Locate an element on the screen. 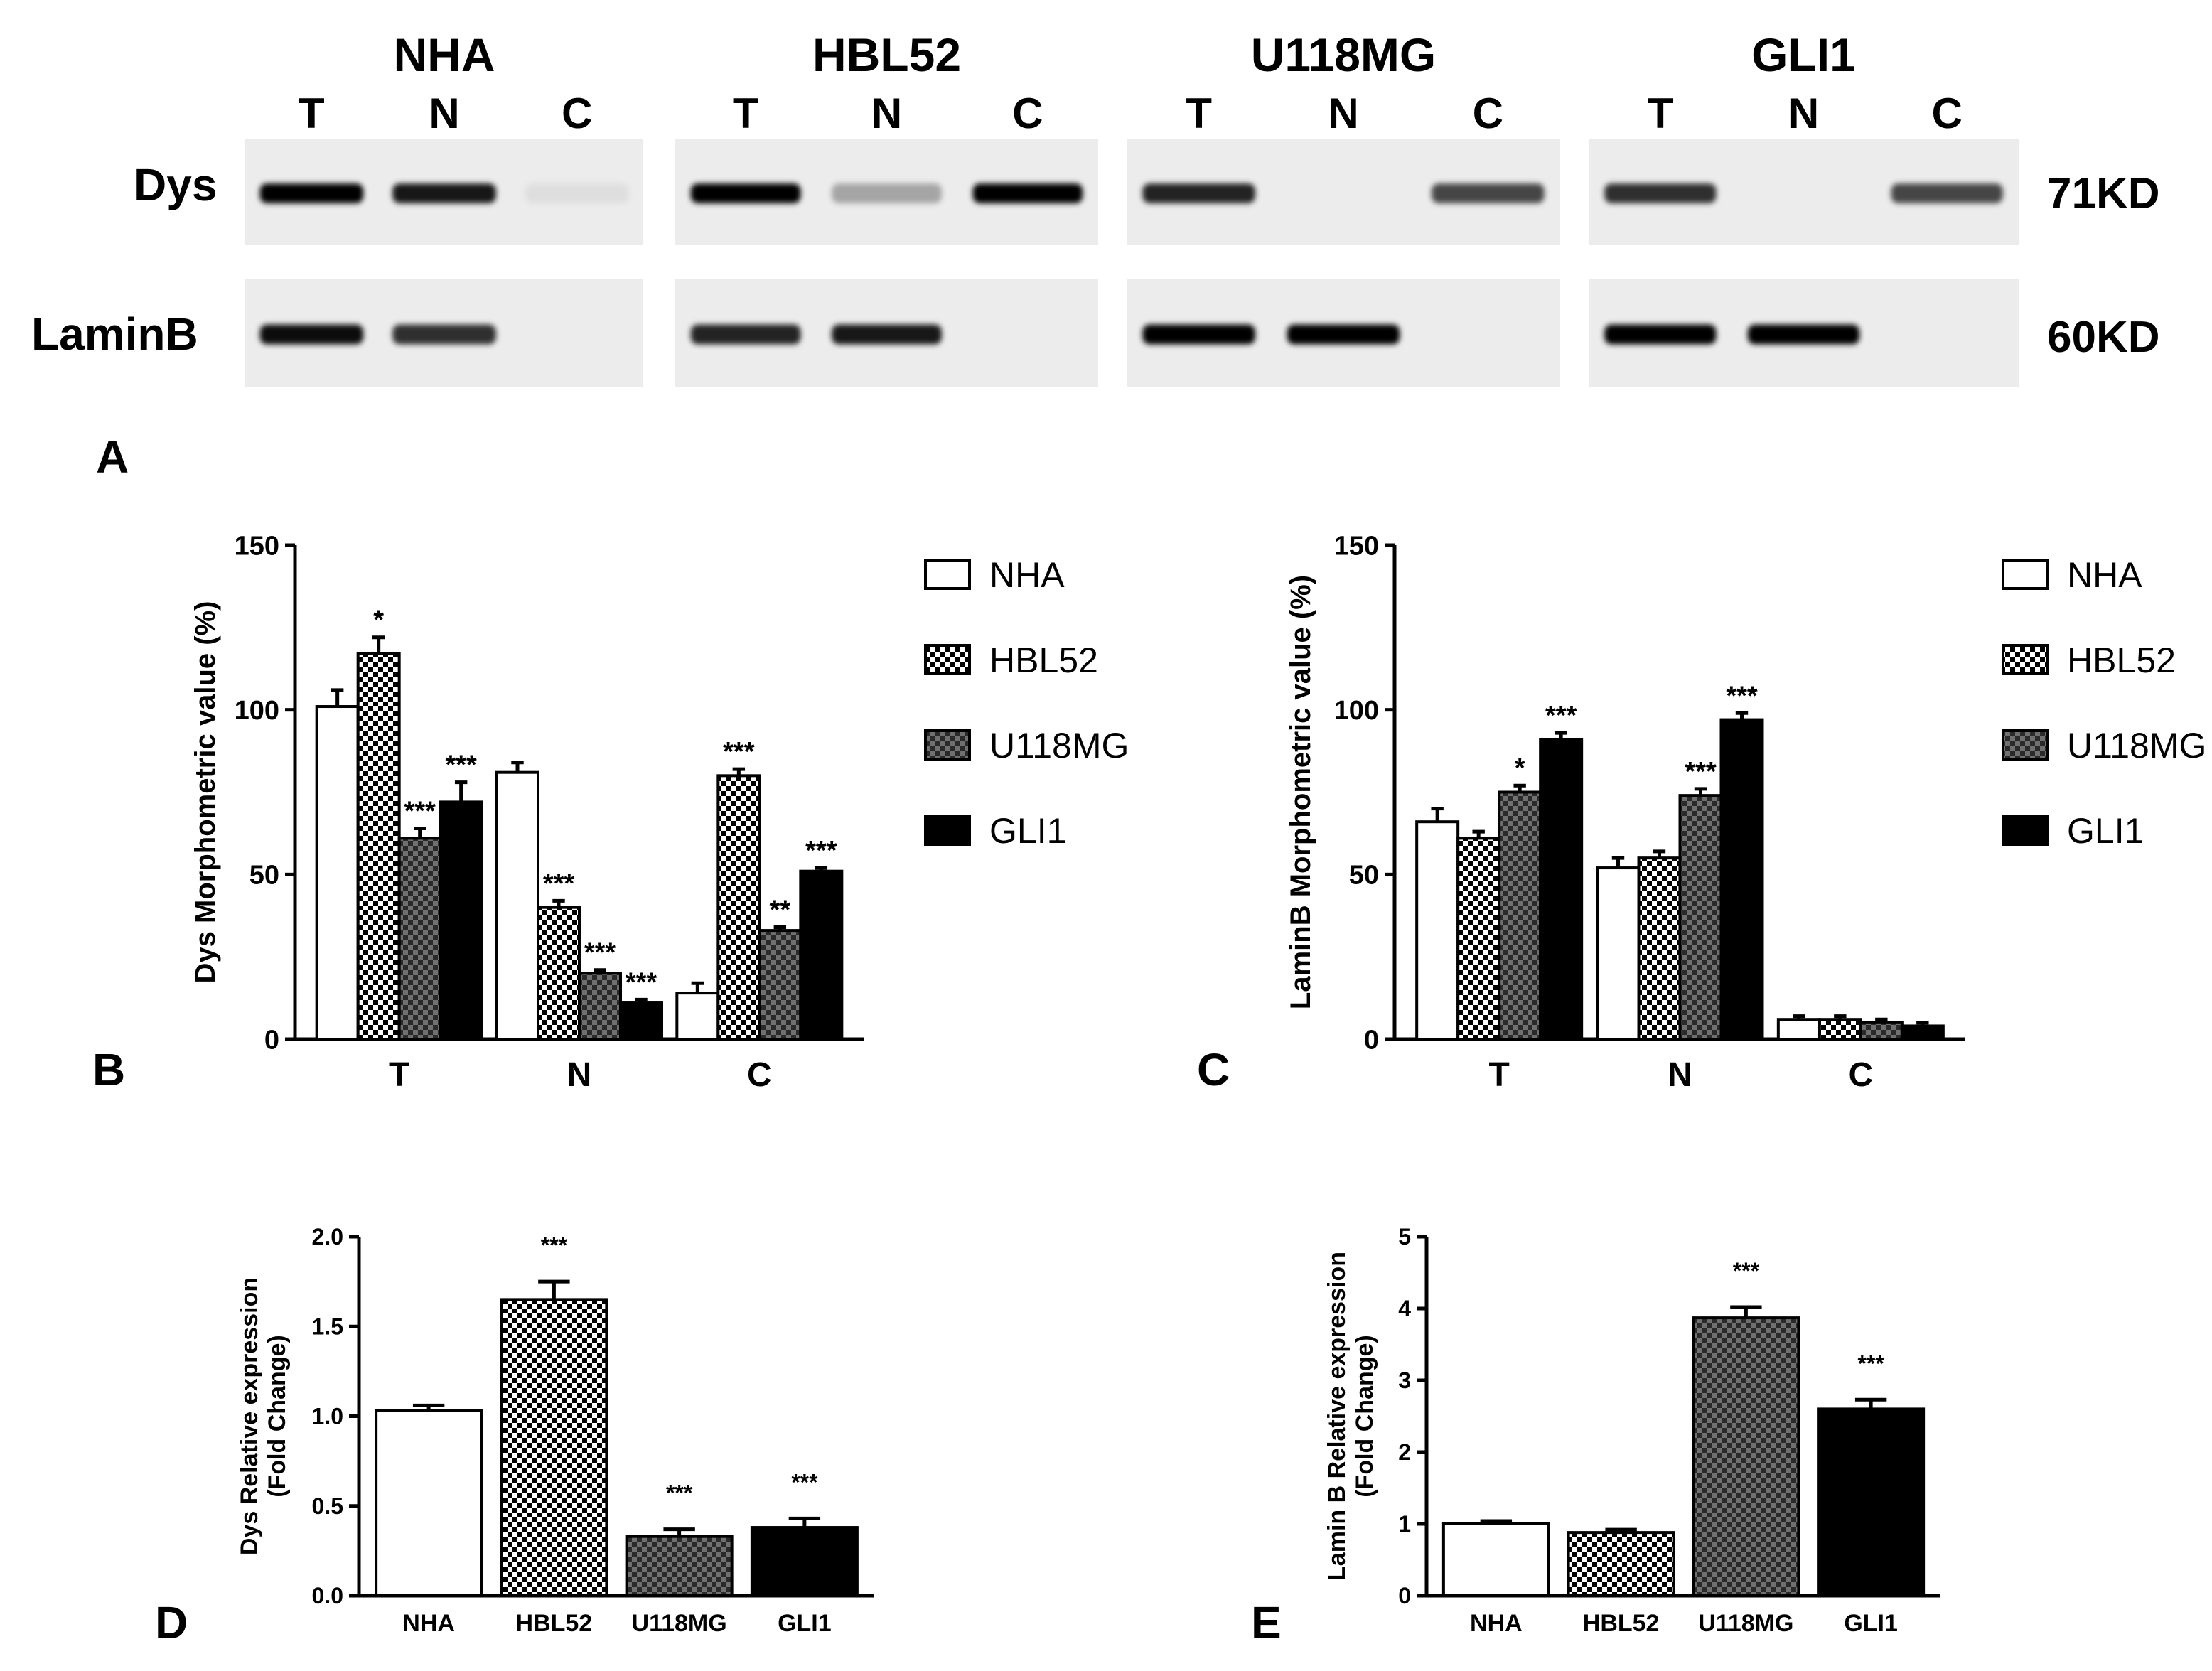  x-tick-label: T is located at coordinates (399, 1075).